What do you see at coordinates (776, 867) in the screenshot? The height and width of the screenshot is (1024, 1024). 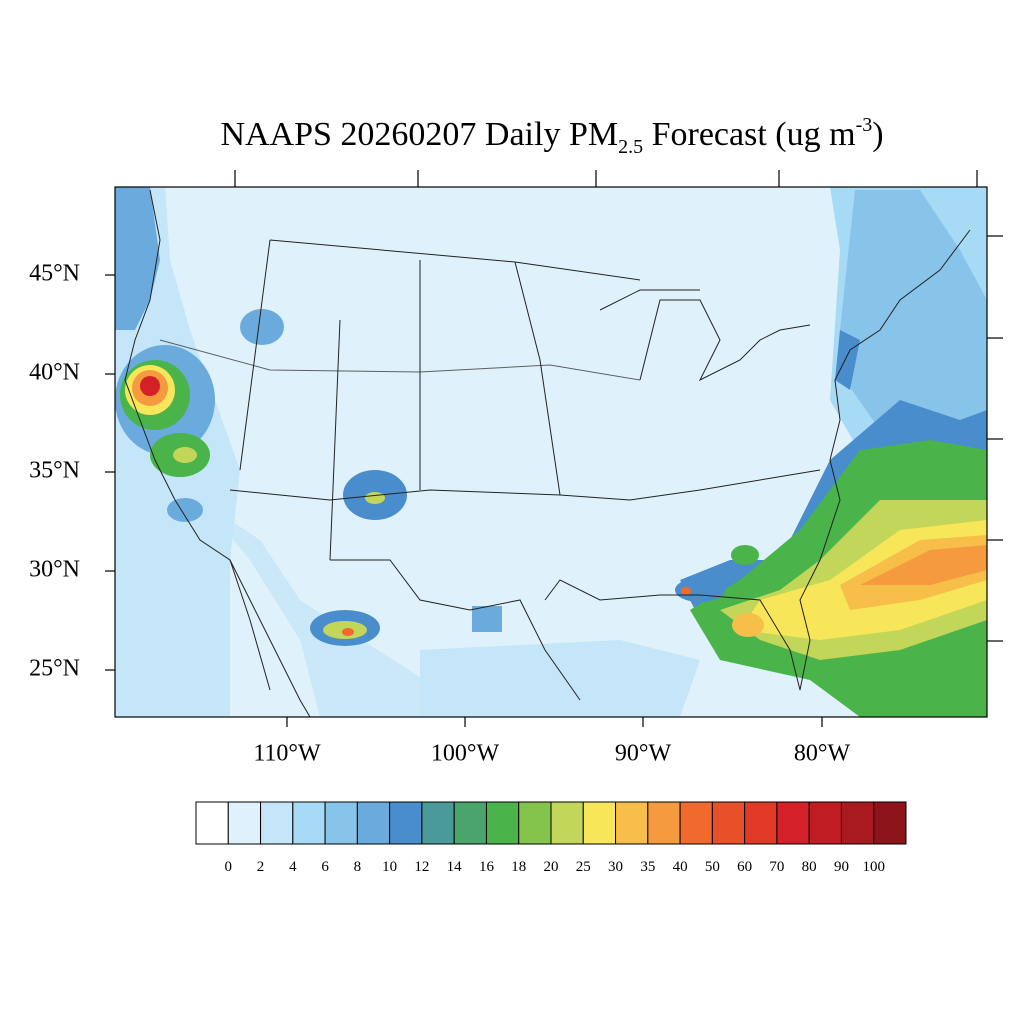 I see `colorbar-label: 70` at bounding box center [776, 867].